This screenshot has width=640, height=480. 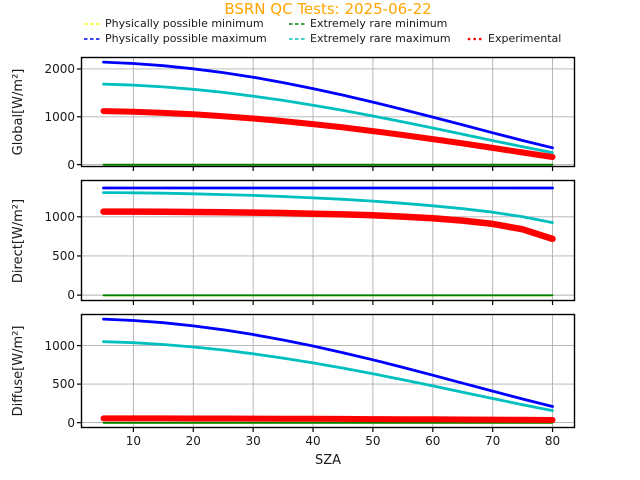 I want to click on legend-item-experimental: Experimental, so click(x=514, y=38).